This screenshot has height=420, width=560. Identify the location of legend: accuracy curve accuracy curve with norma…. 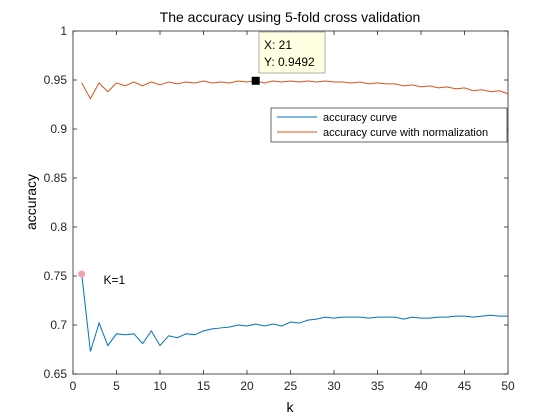
(389, 125).